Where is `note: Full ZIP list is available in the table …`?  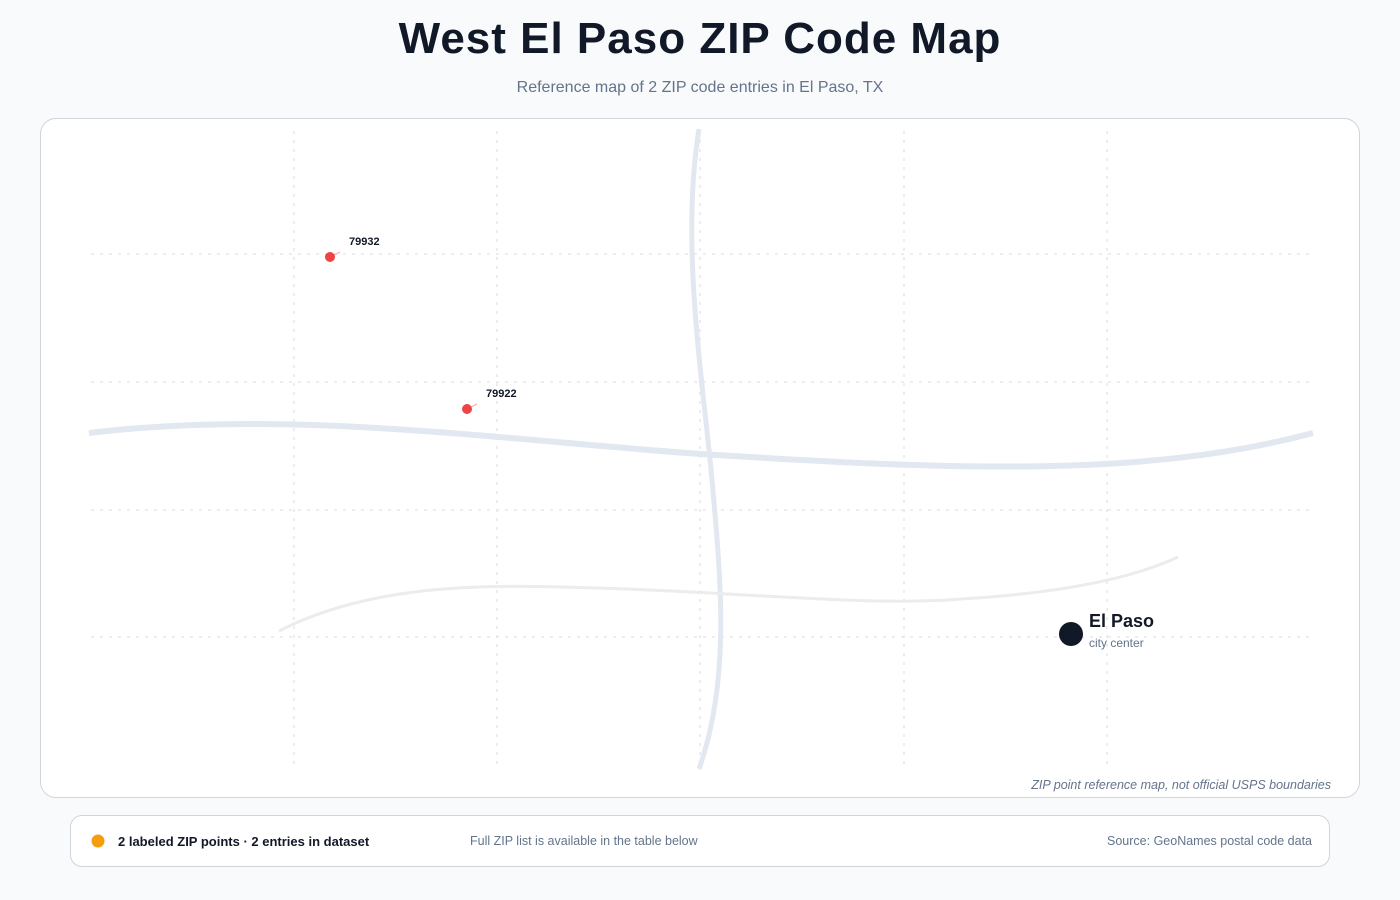
note: Full ZIP list is available in the table … is located at coordinates (584, 841).